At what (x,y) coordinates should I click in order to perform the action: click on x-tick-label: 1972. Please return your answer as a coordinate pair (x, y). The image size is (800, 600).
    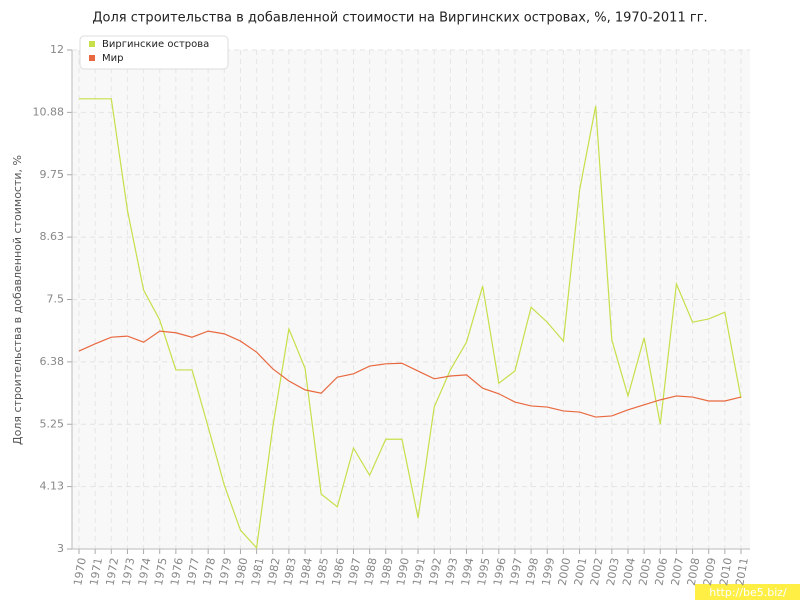
    Looking at the image, I should click on (113, 572).